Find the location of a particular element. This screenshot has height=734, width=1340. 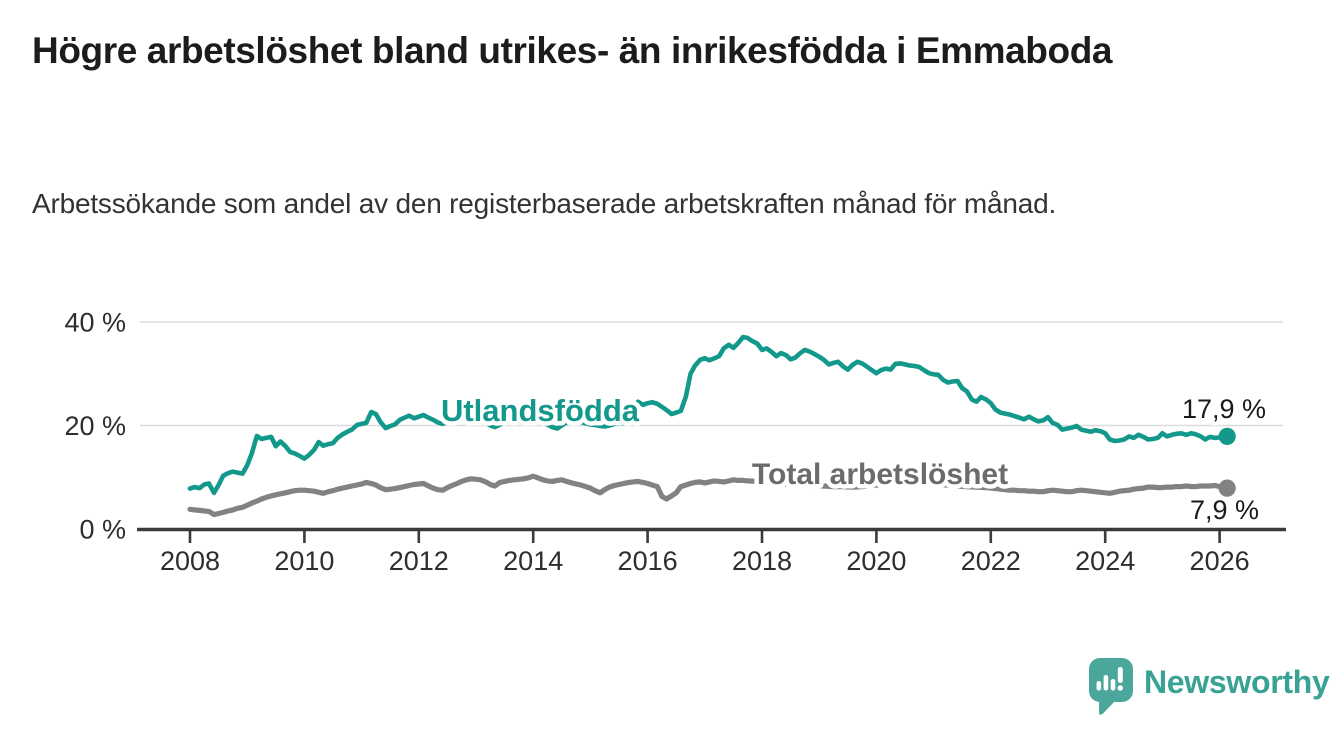

series-label-total-arbetsloshet: Total arbetslöshet is located at coordinates (880, 474).